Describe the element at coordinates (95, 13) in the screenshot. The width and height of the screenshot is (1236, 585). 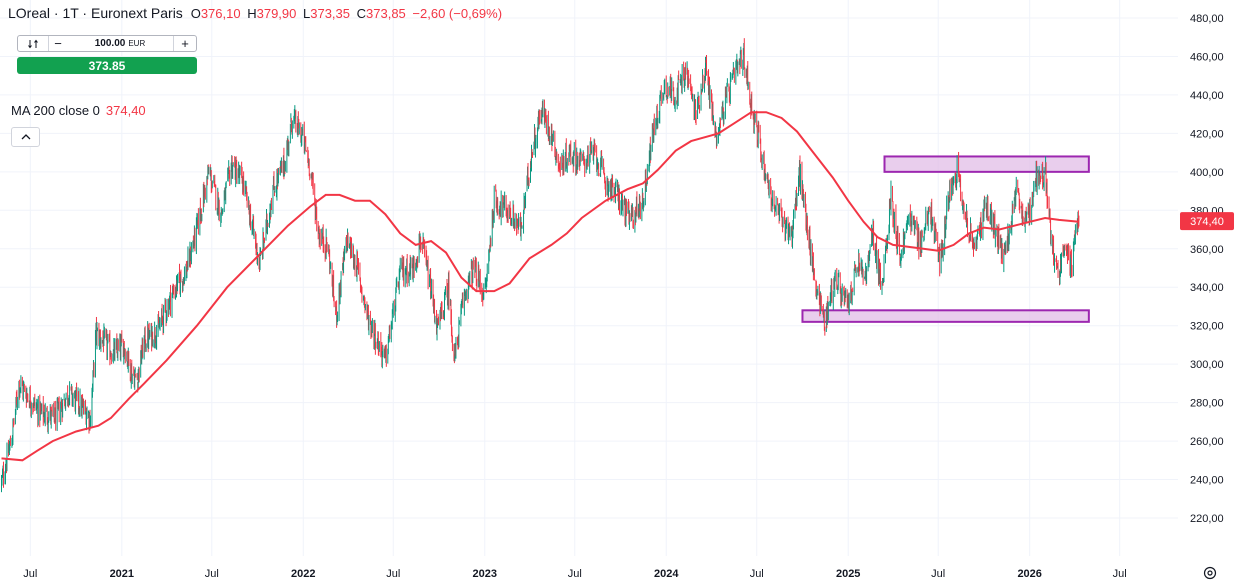
I see `symbol-title: LOreal · 1T · Euronext Paris` at that location.